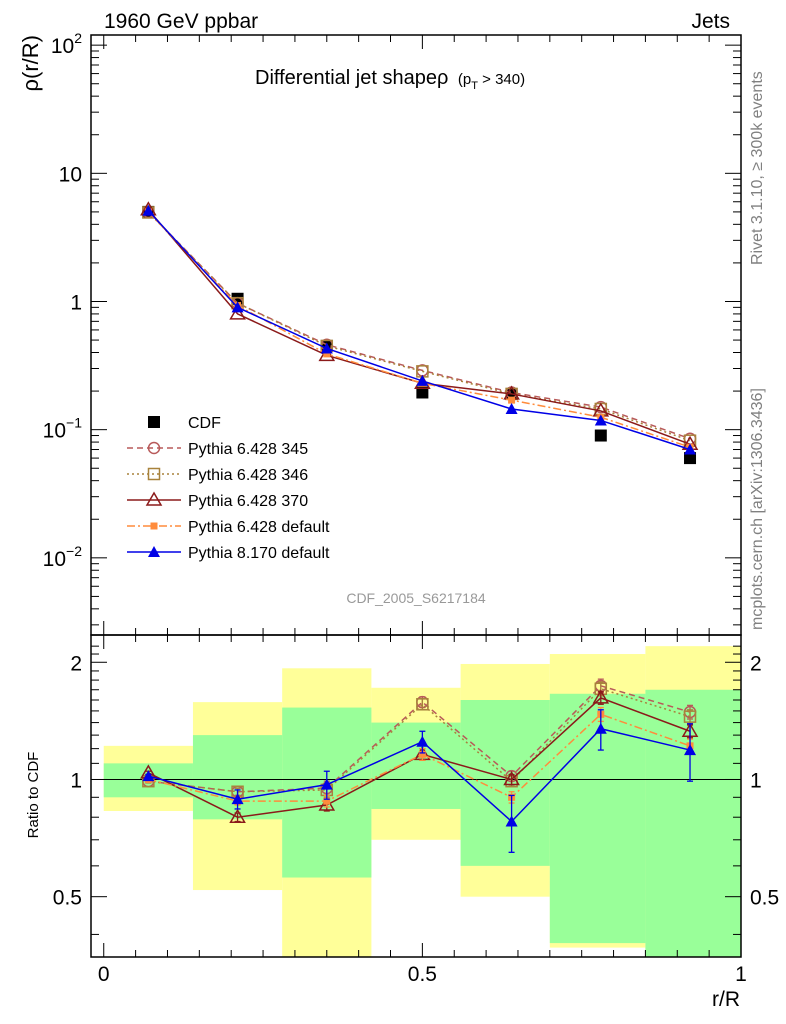  Describe the element at coordinates (70, 174) in the screenshot. I see `y-tick-label: 10` at that location.